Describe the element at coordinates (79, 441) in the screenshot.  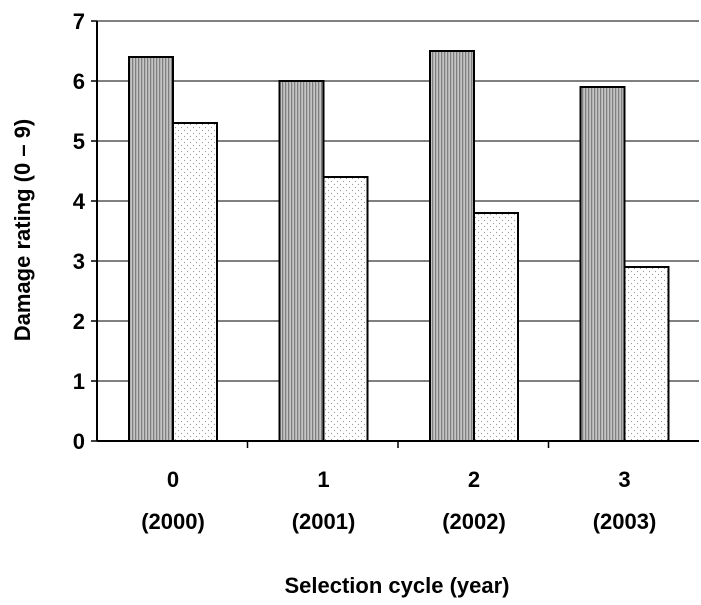
I see `y-tick-label: 0` at that location.